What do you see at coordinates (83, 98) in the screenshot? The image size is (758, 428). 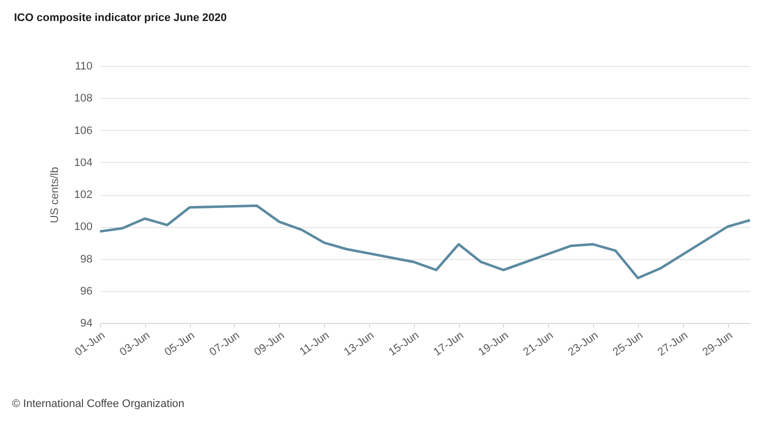 I see `y-tick-label: 108` at bounding box center [83, 98].